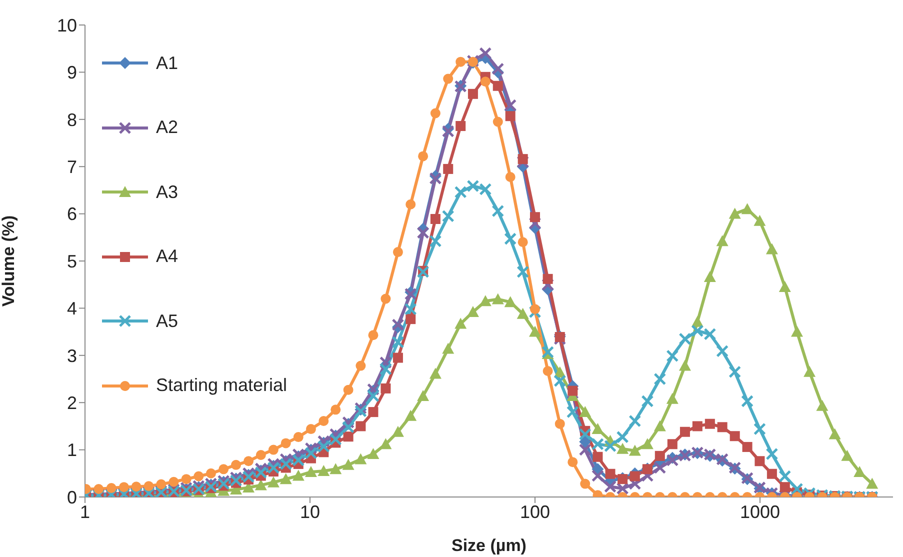  Describe the element at coordinates (9, 261) in the screenshot. I see `y-axis-title: Volume (%)` at that location.